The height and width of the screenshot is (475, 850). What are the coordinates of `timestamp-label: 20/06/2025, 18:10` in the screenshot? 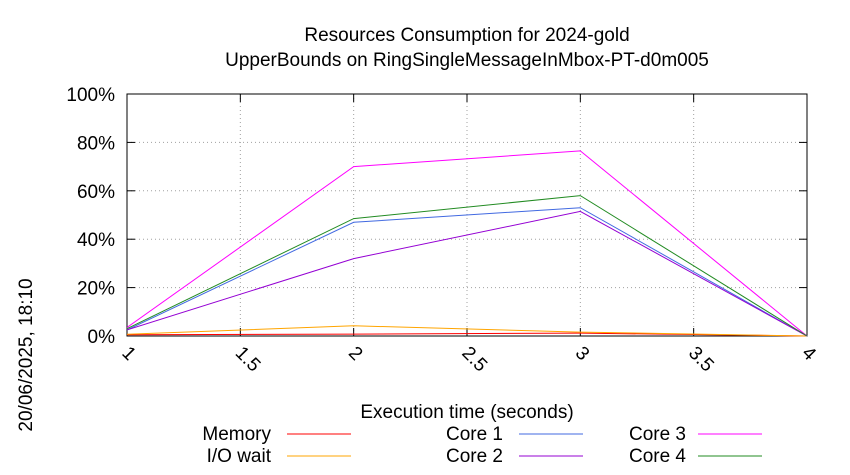 It's located at (26, 354).